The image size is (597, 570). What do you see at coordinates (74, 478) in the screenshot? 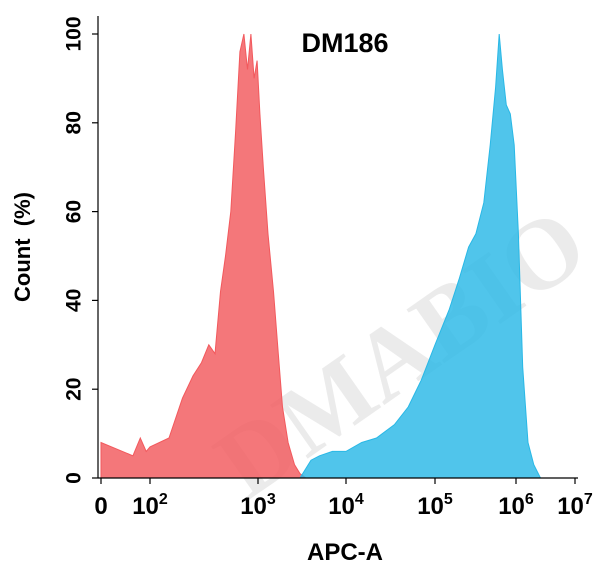
I see `y-tick-label: 0` at bounding box center [74, 478].